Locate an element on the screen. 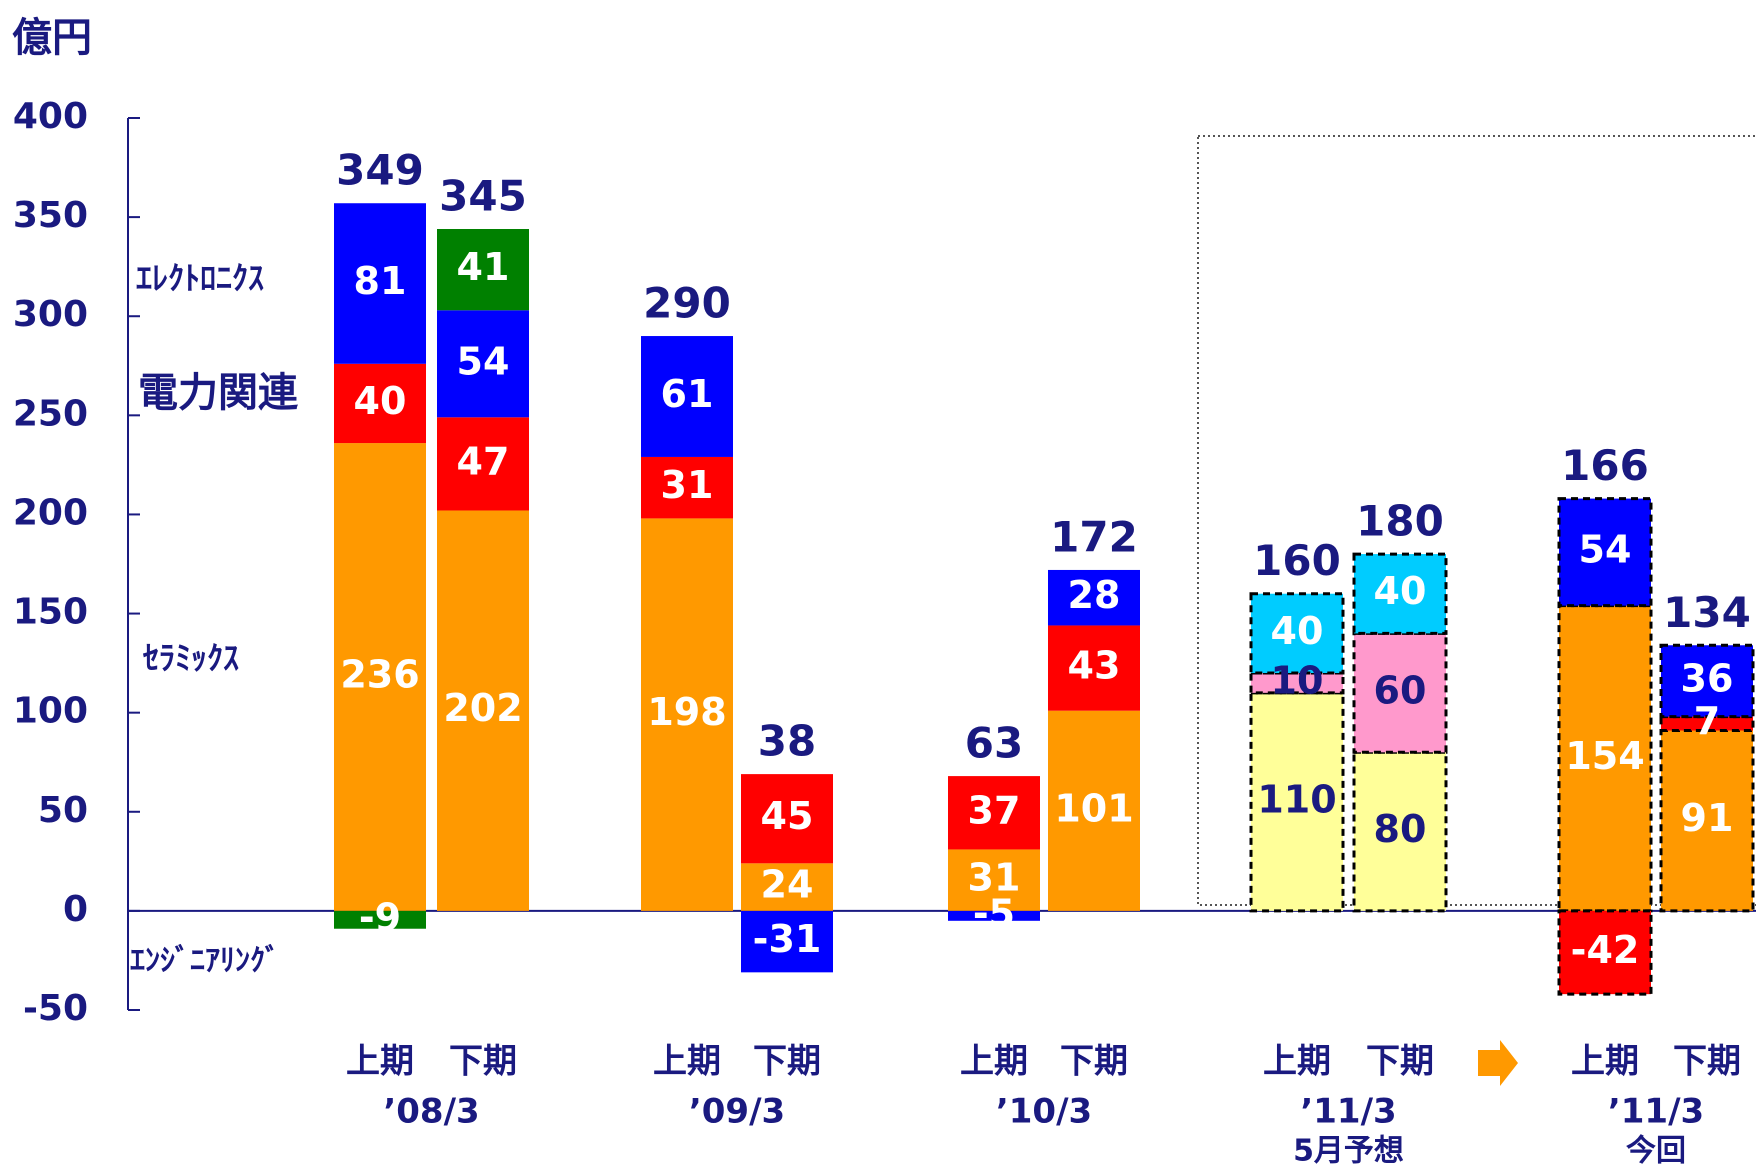 This screenshot has width=1756, height=1171. series-label: ｴﾚｸﾄﾛﾆｸｽ is located at coordinates (200, 278).